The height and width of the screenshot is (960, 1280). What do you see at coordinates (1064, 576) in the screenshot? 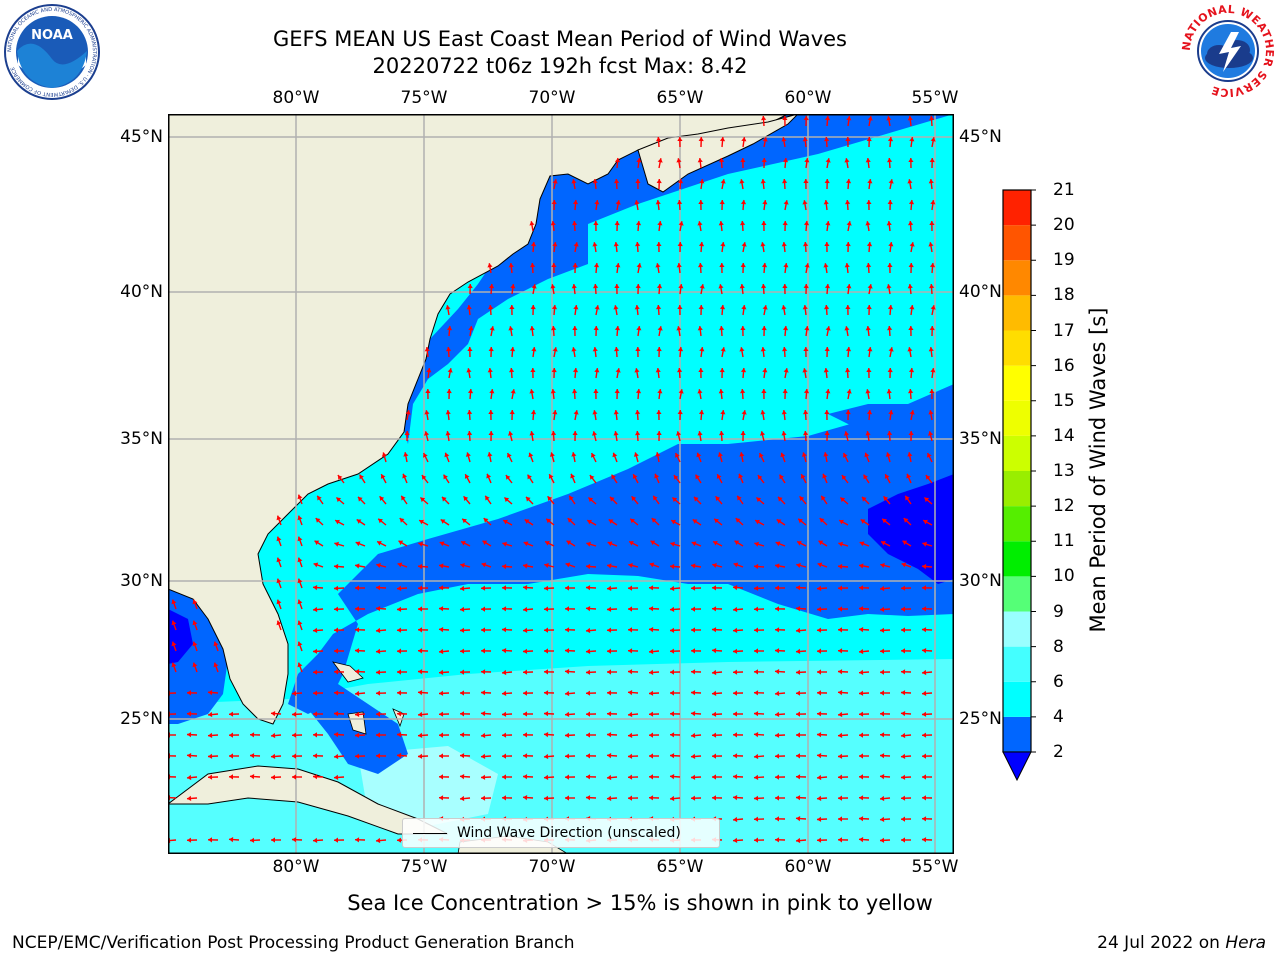
I see `colorbar-label: 10` at bounding box center [1064, 576].